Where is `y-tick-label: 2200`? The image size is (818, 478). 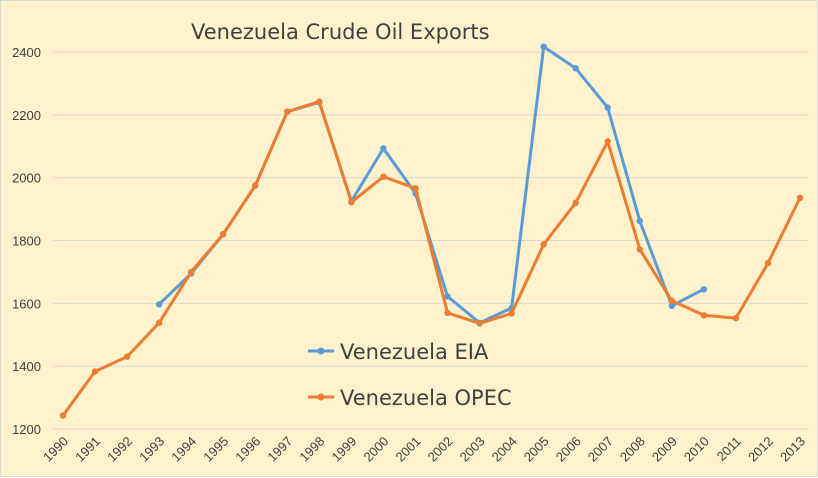
y-tick-label: 2200 is located at coordinates (26, 115).